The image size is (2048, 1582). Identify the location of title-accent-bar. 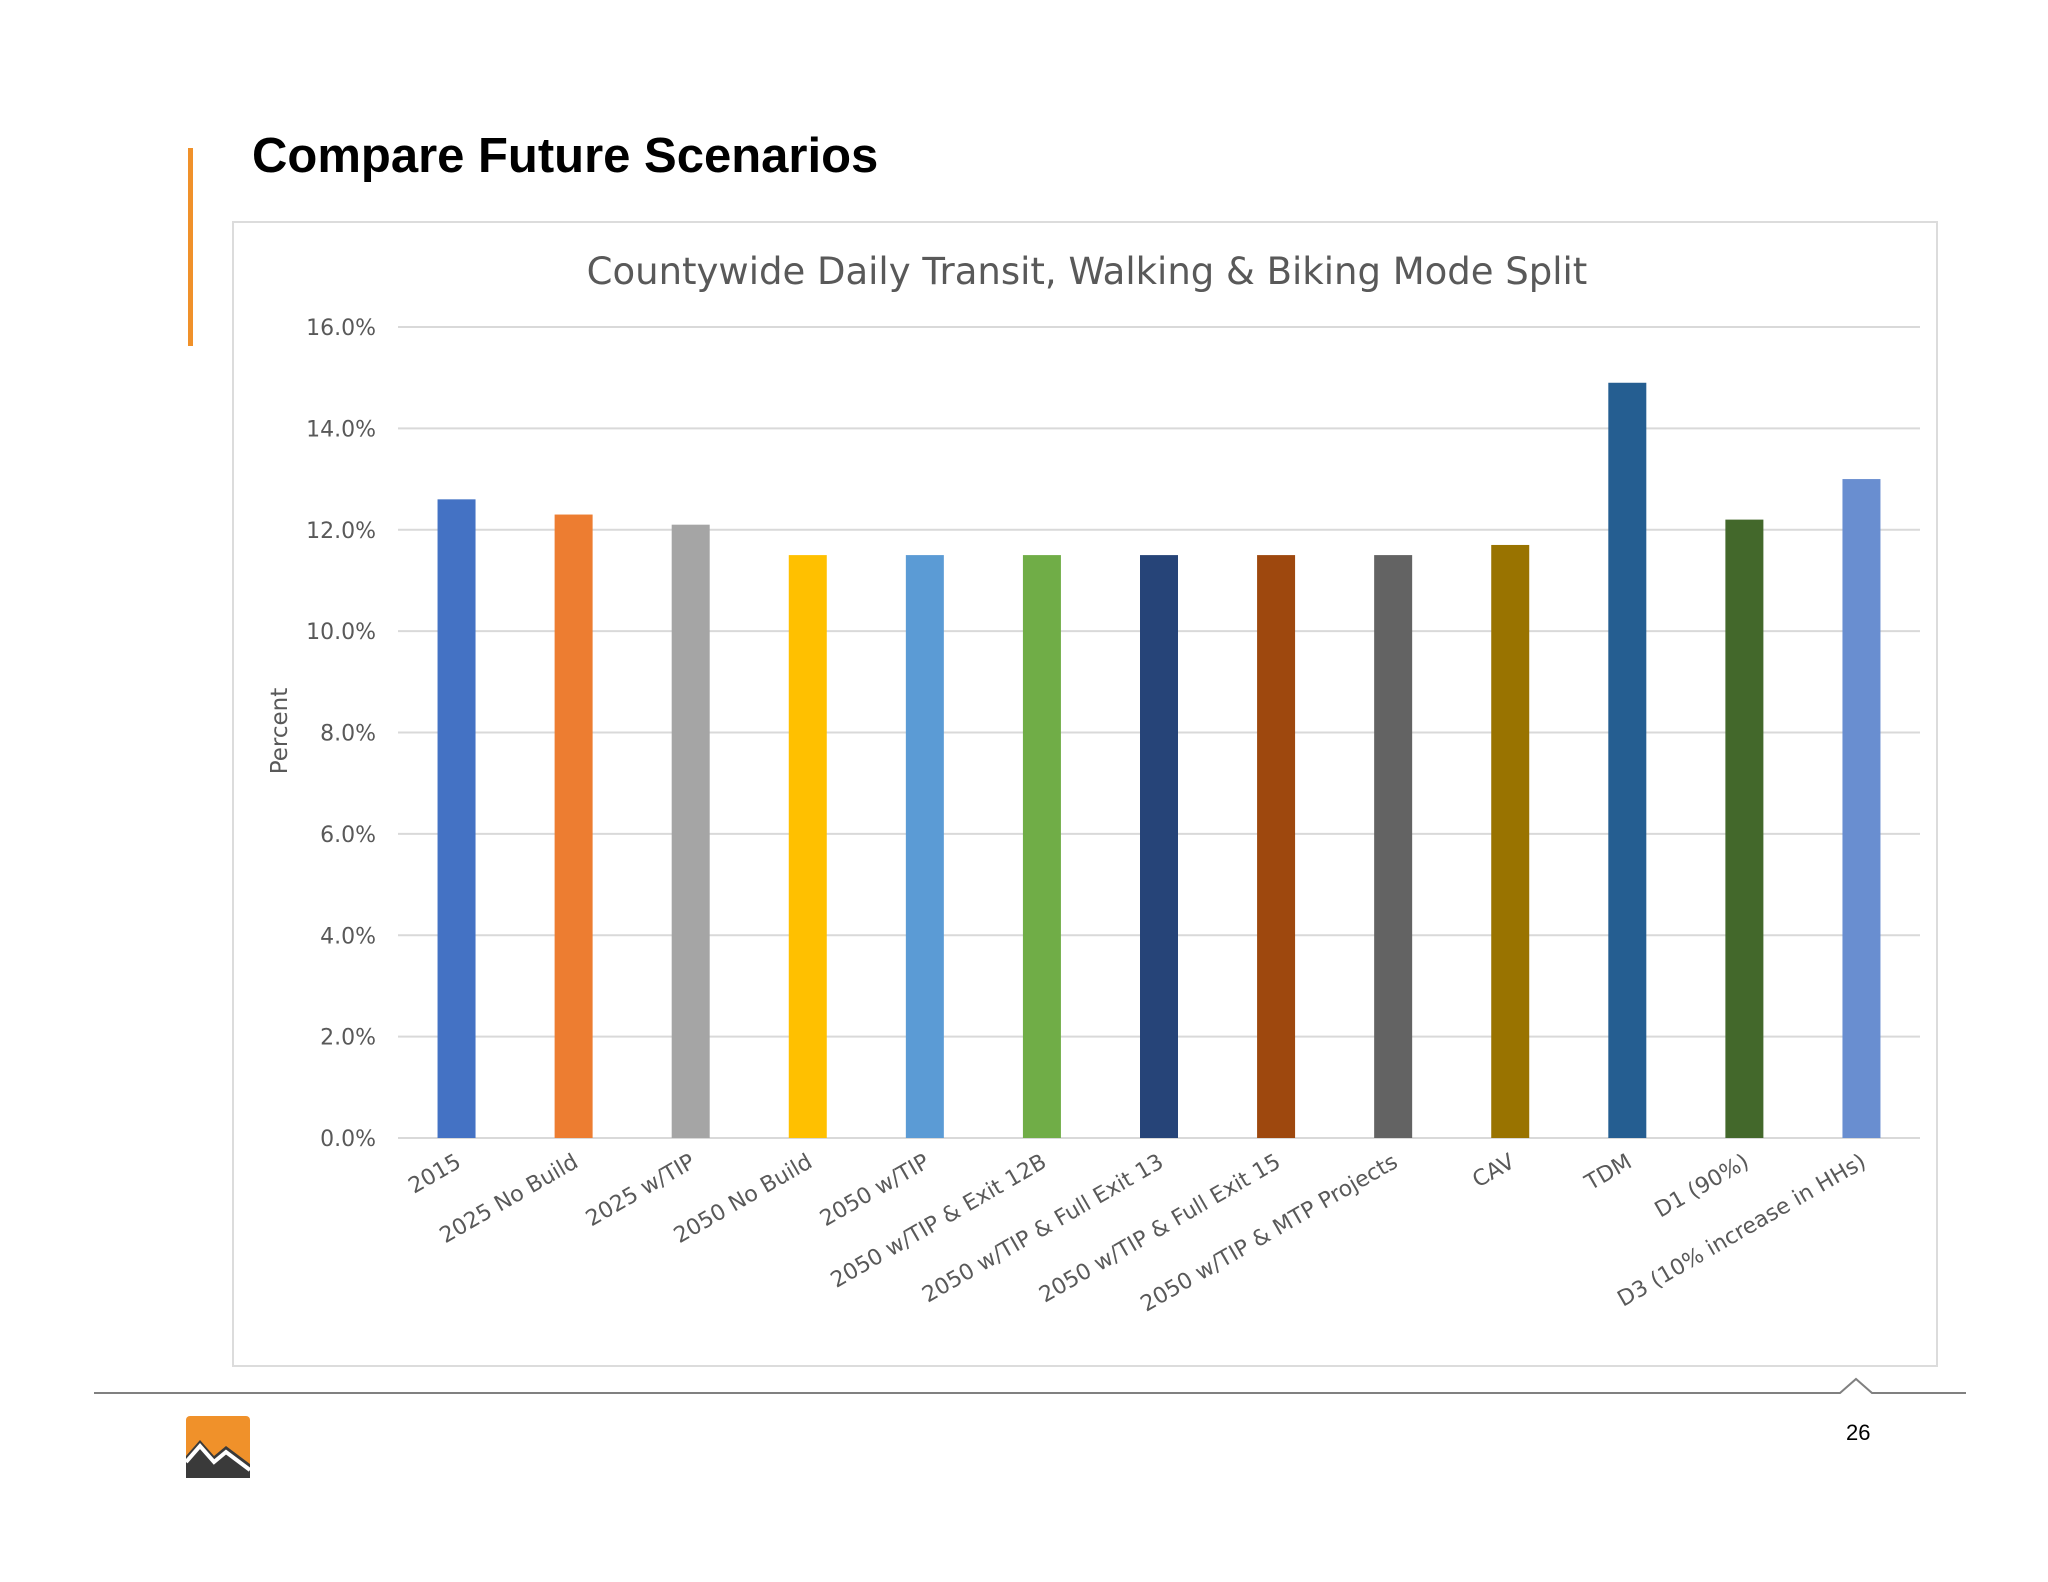
(190, 247).